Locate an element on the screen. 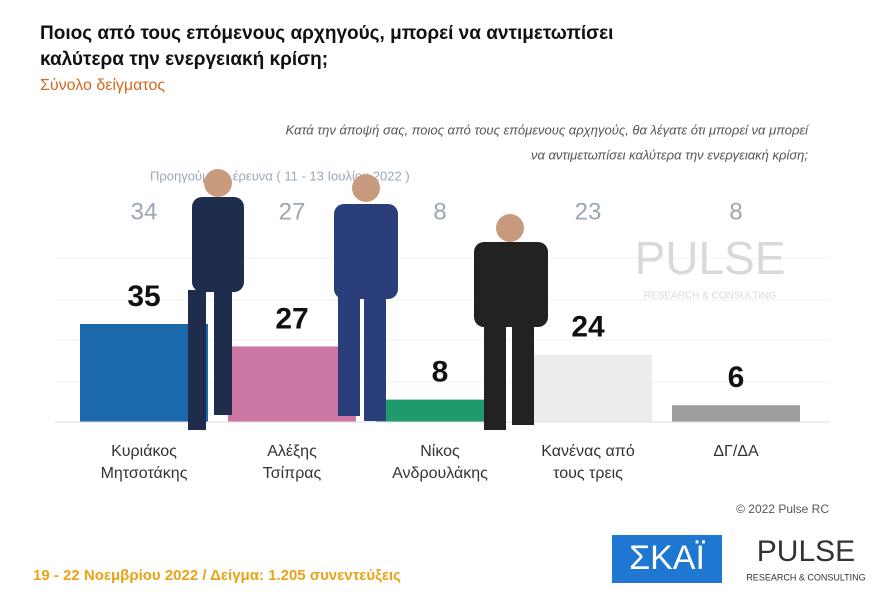 The image size is (880, 601). watermark: PULSE is located at coordinates (710, 258).